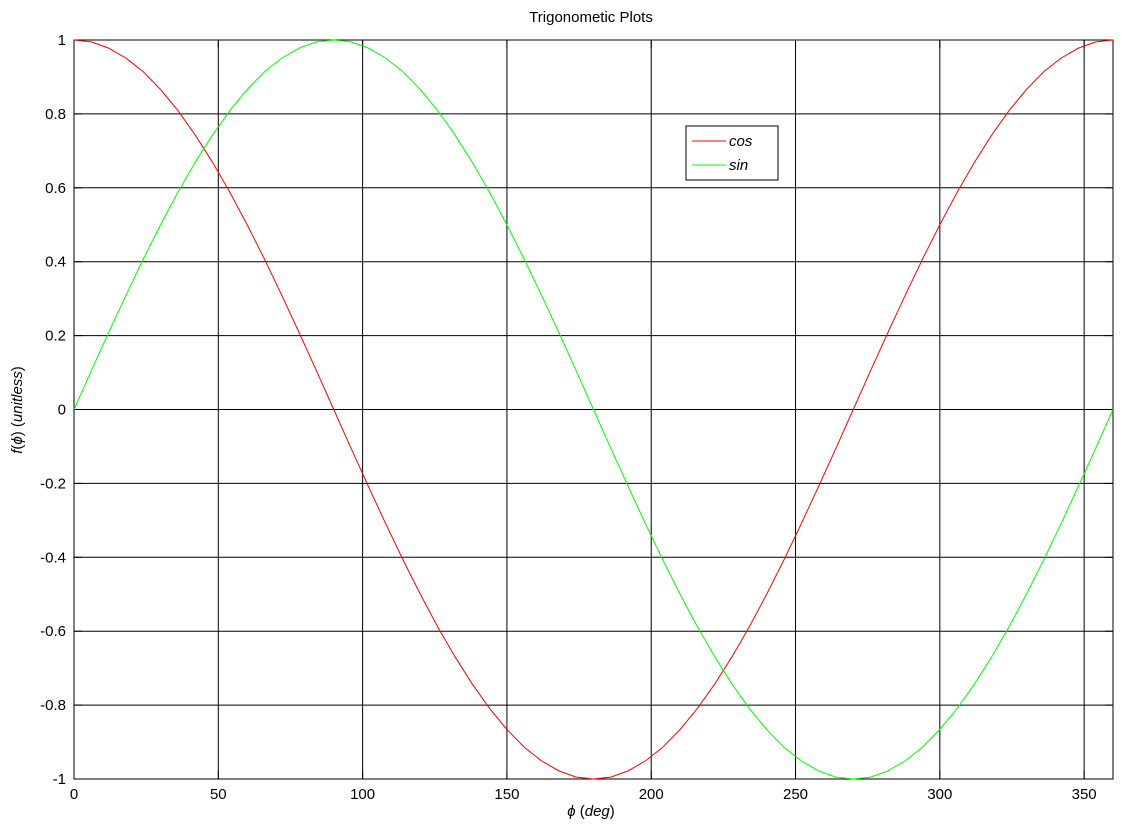  What do you see at coordinates (598, 811) in the screenshot?
I see `x-axis-unit: deg` at bounding box center [598, 811].